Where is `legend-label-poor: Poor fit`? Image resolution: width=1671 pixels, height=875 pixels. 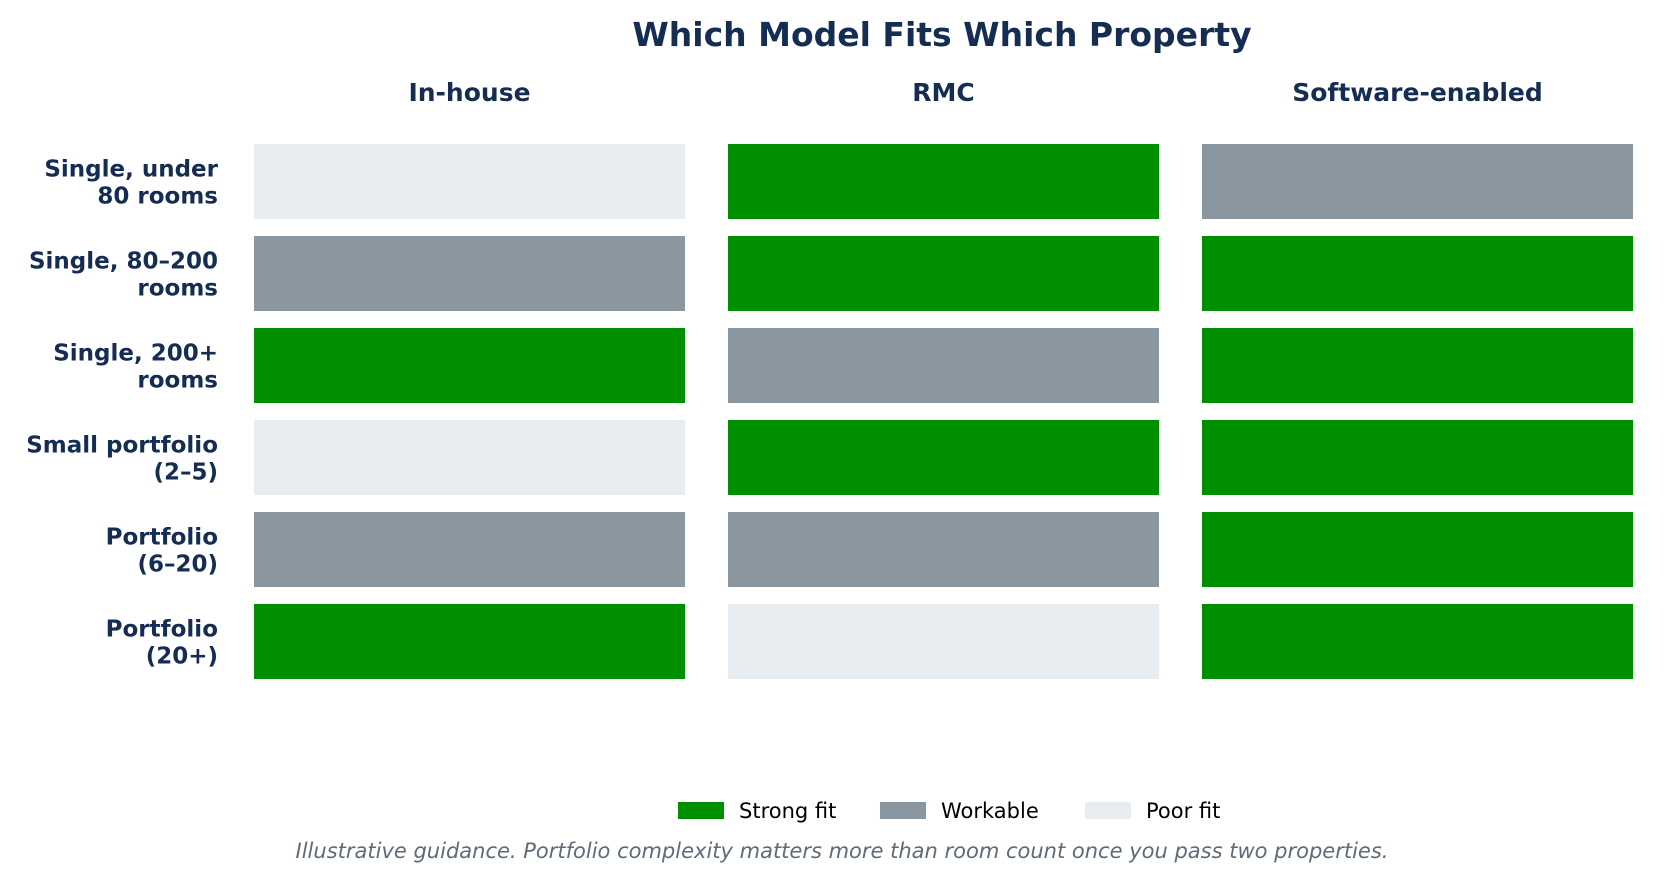 legend-label-poor: Poor fit is located at coordinates (1183, 811).